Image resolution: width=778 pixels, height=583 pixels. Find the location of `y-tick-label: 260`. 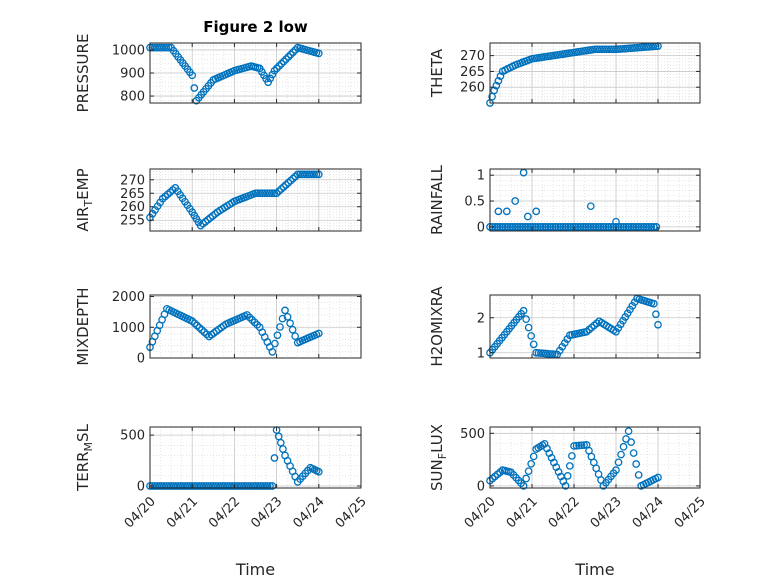

y-tick-label: 260 is located at coordinates (472, 88).